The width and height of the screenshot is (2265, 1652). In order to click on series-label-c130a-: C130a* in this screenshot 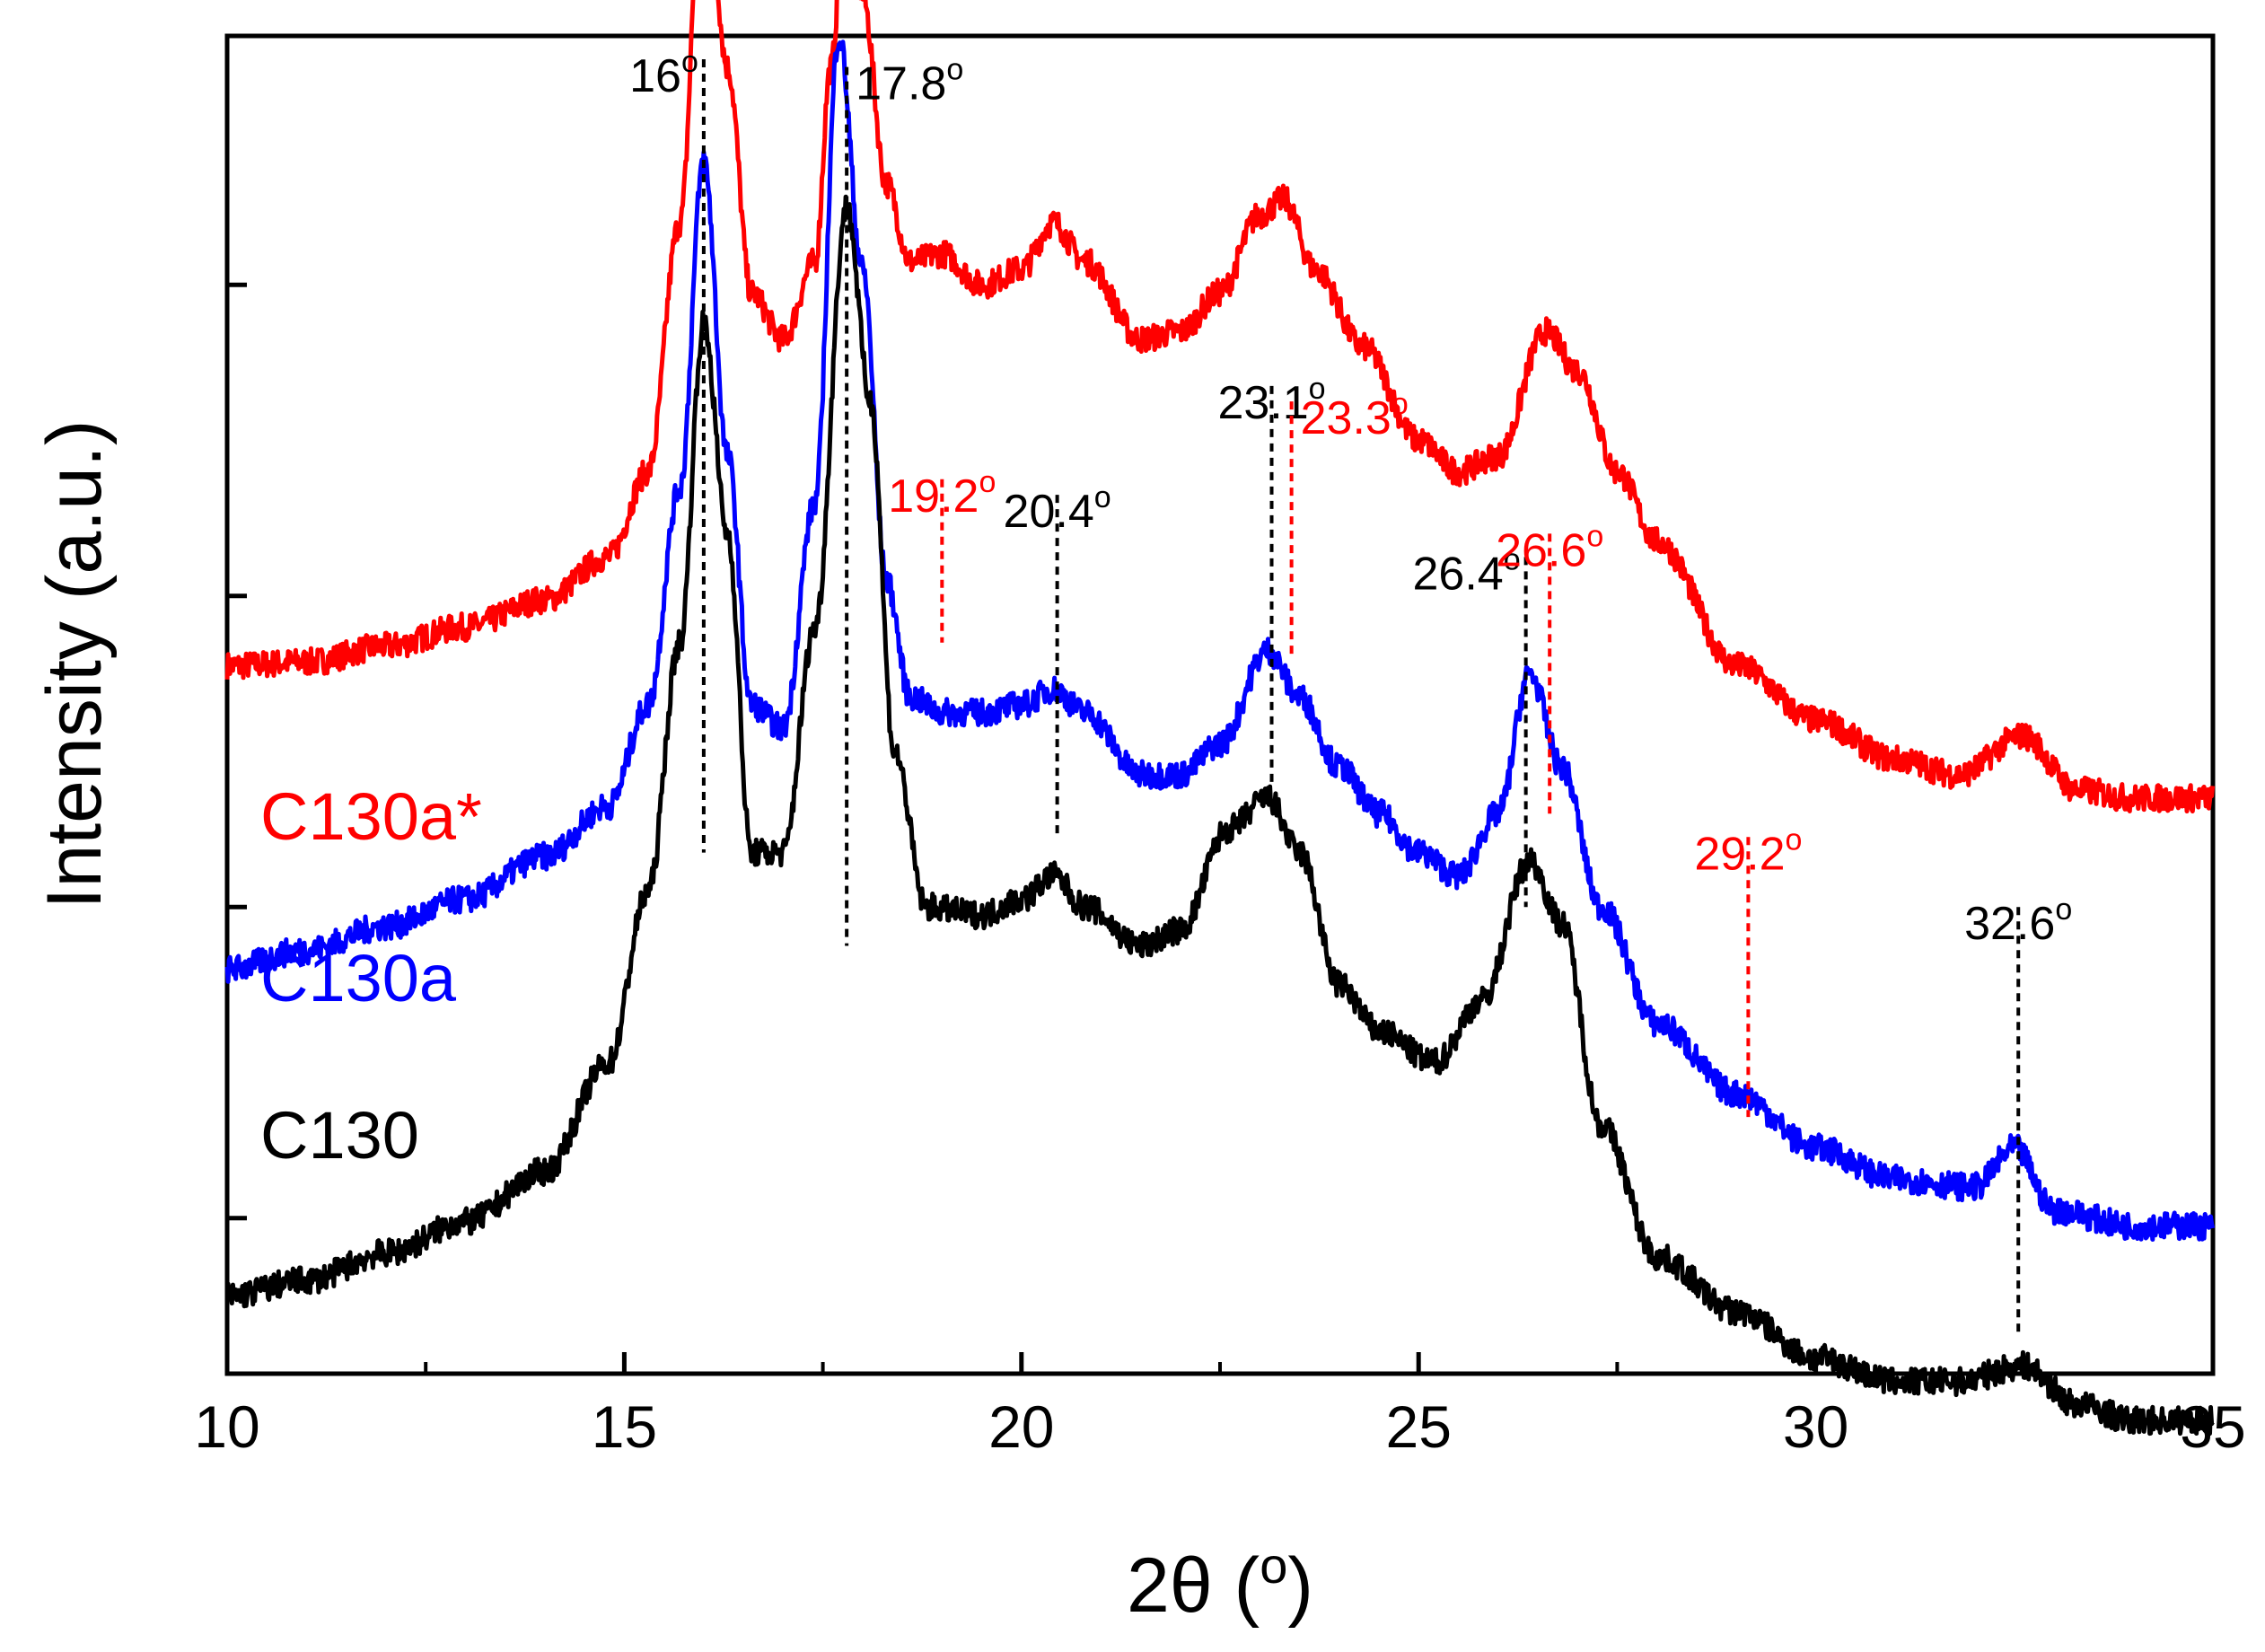, I will do `click(371, 817)`.